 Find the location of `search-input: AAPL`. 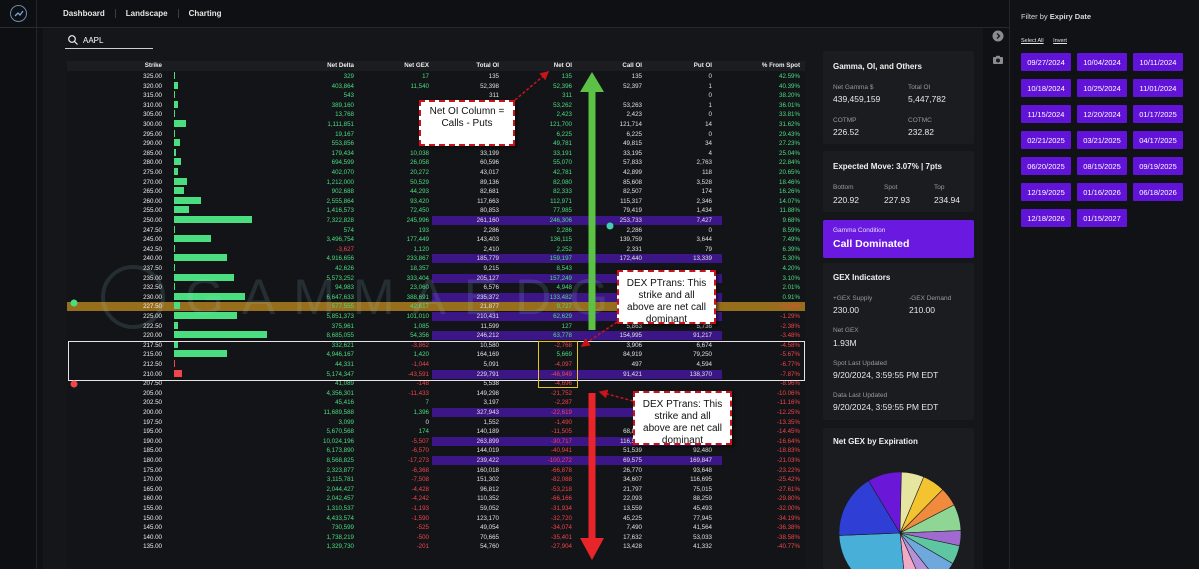

search-input: AAPL is located at coordinates (93, 40).